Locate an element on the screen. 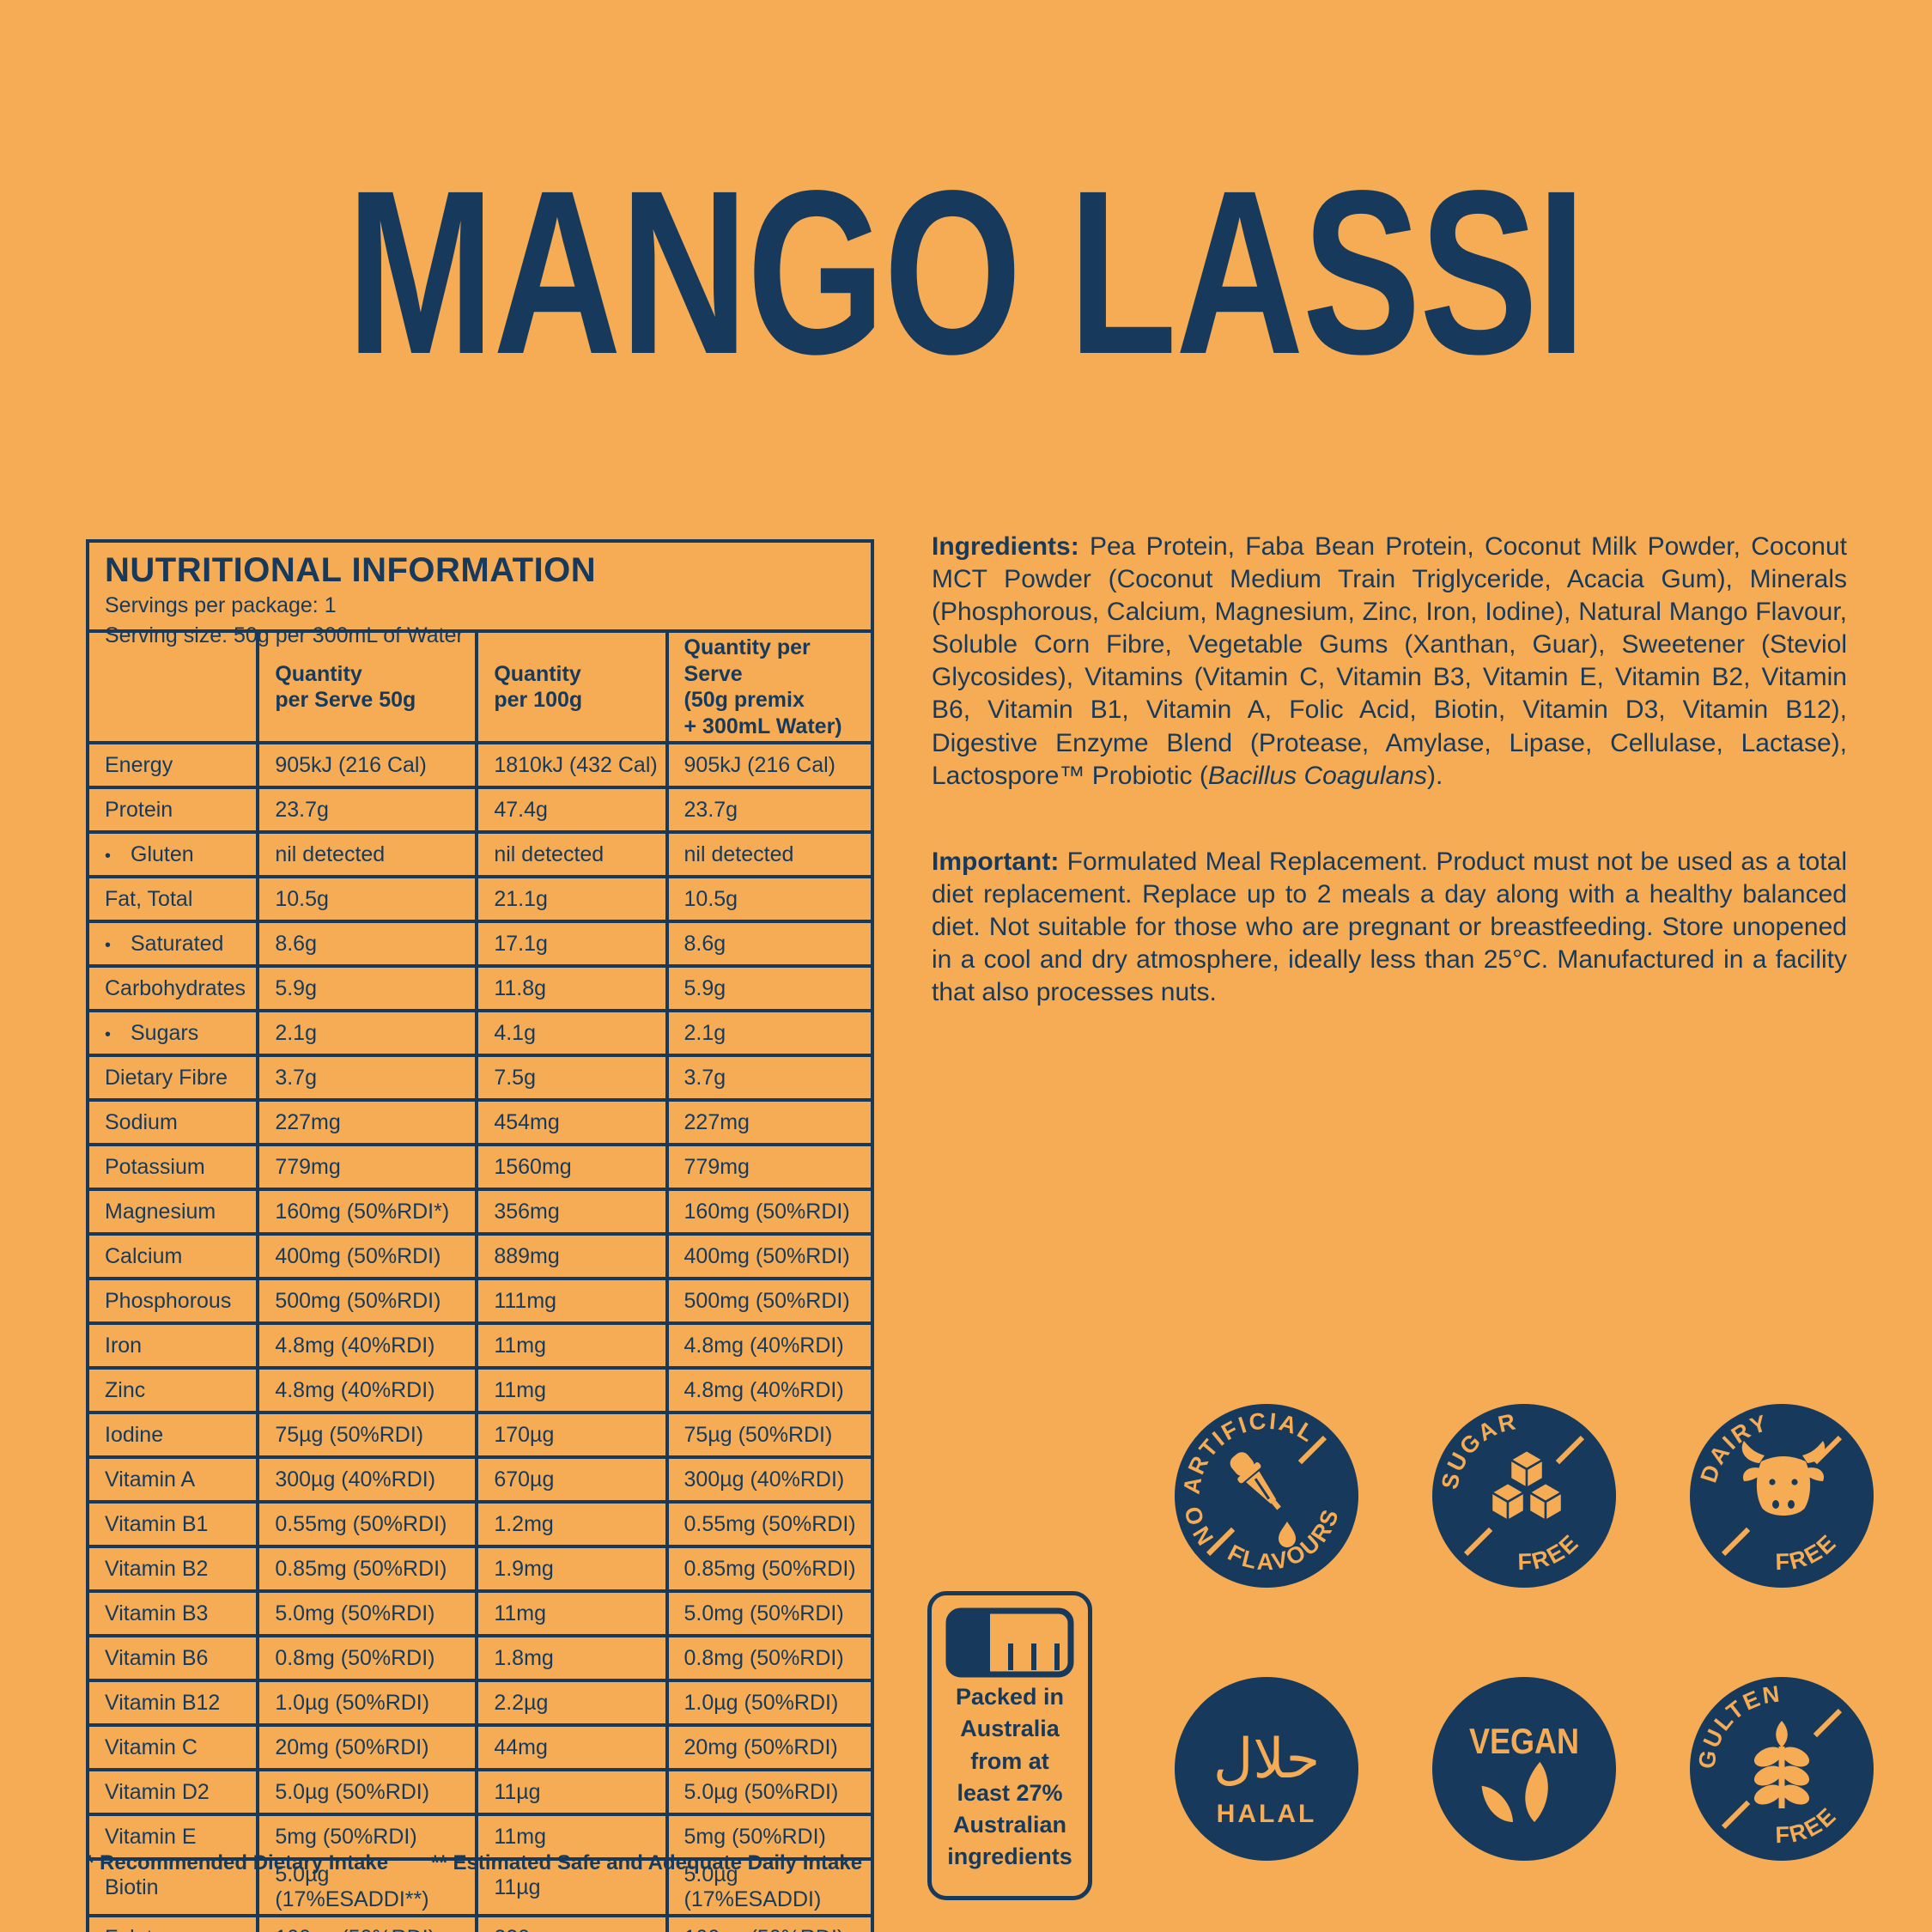 The height and width of the screenshot is (1932, 1932). nutrient-label-cell: Vitamin B2 is located at coordinates (172, 1569).